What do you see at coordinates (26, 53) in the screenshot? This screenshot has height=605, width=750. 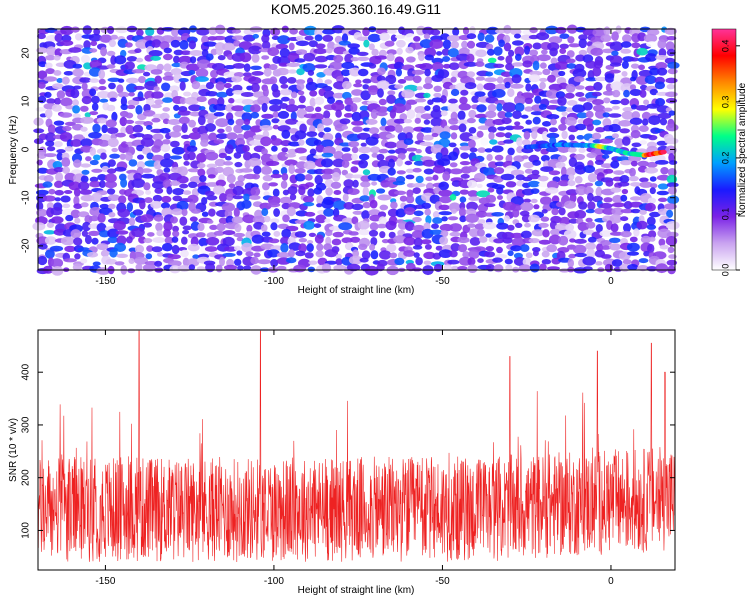 I see `spectrogram-y-tick-label: 20` at bounding box center [26, 53].